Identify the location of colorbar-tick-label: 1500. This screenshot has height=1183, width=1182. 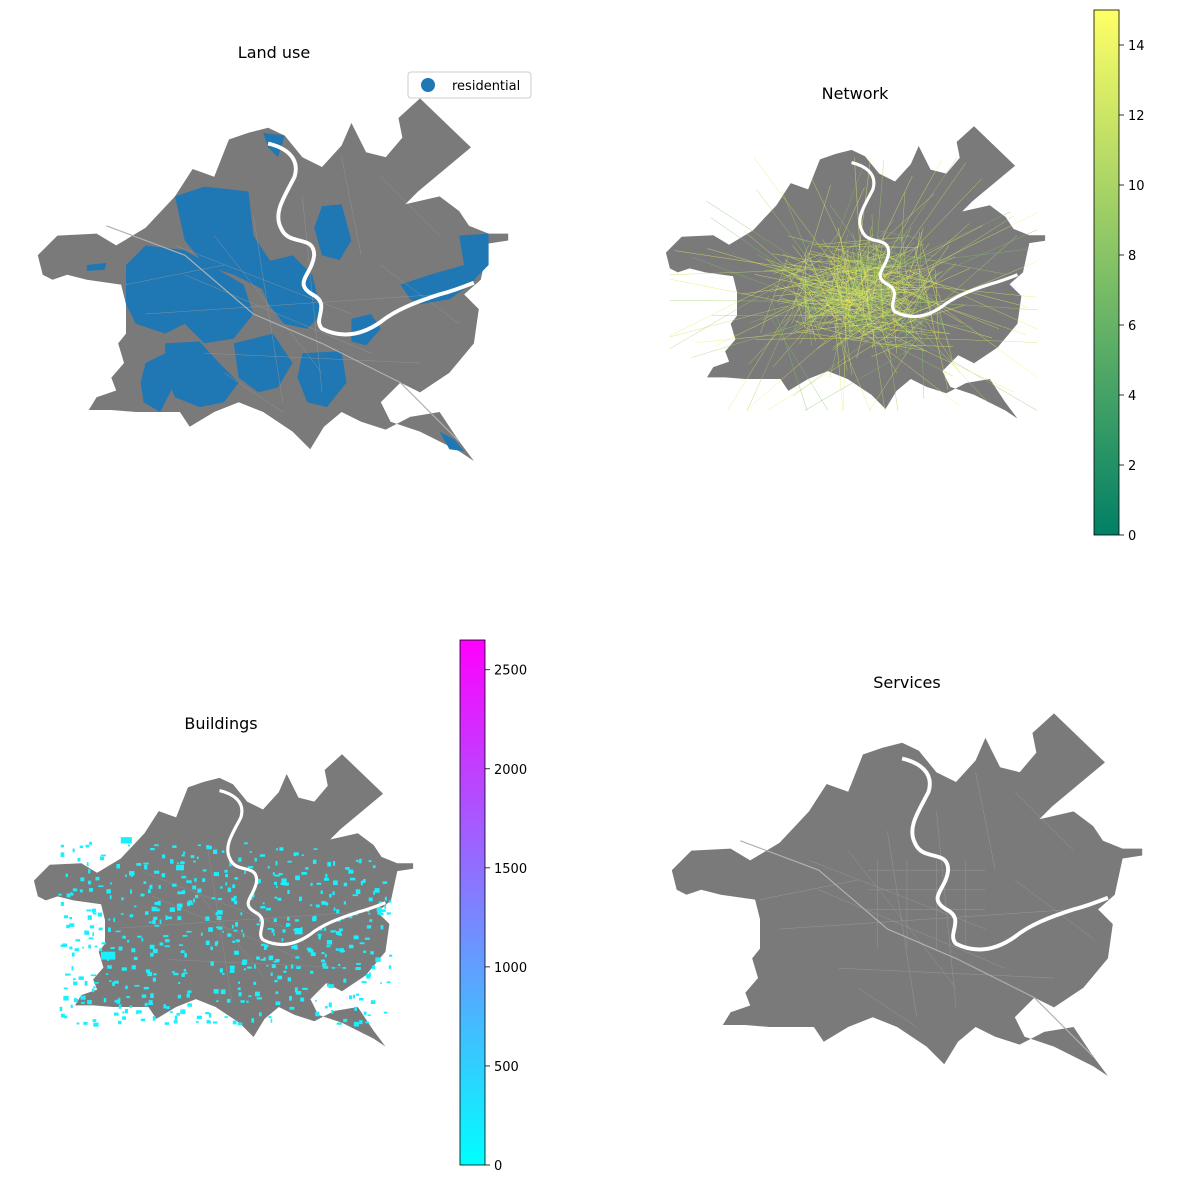
(510, 869).